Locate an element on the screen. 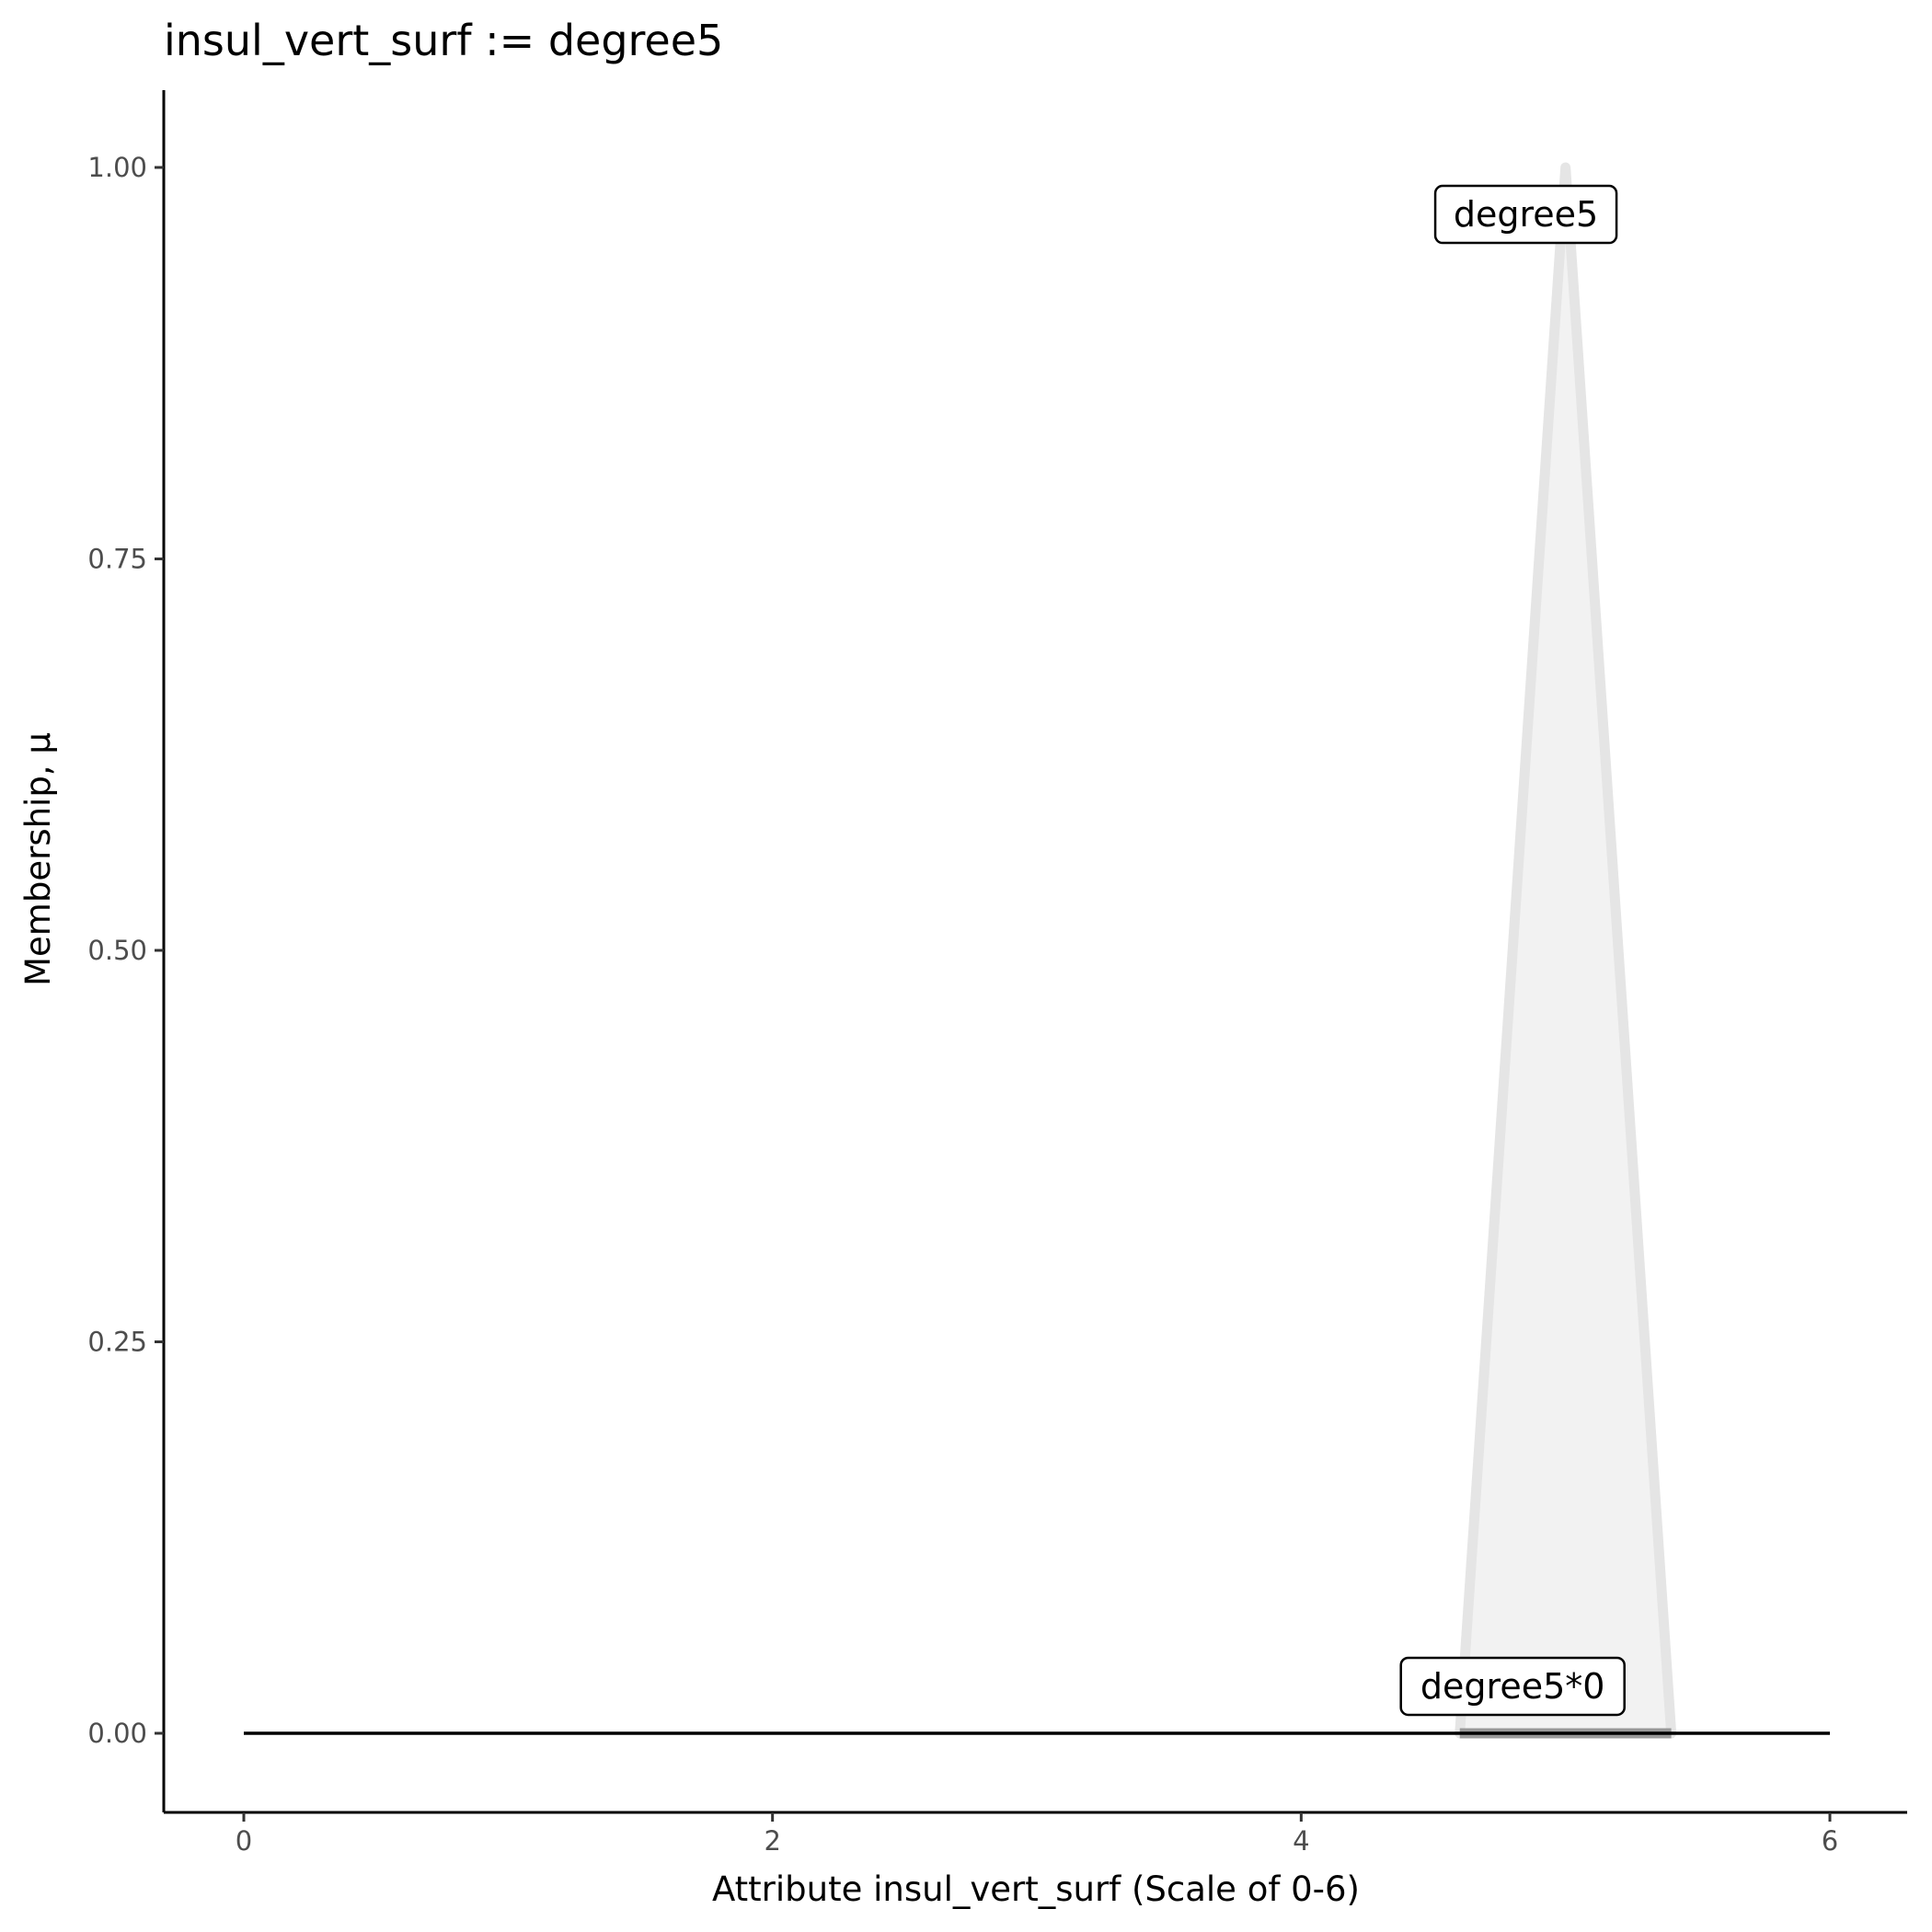 The image size is (1932, 1932). y-tick-label: 1.00 is located at coordinates (117, 167).